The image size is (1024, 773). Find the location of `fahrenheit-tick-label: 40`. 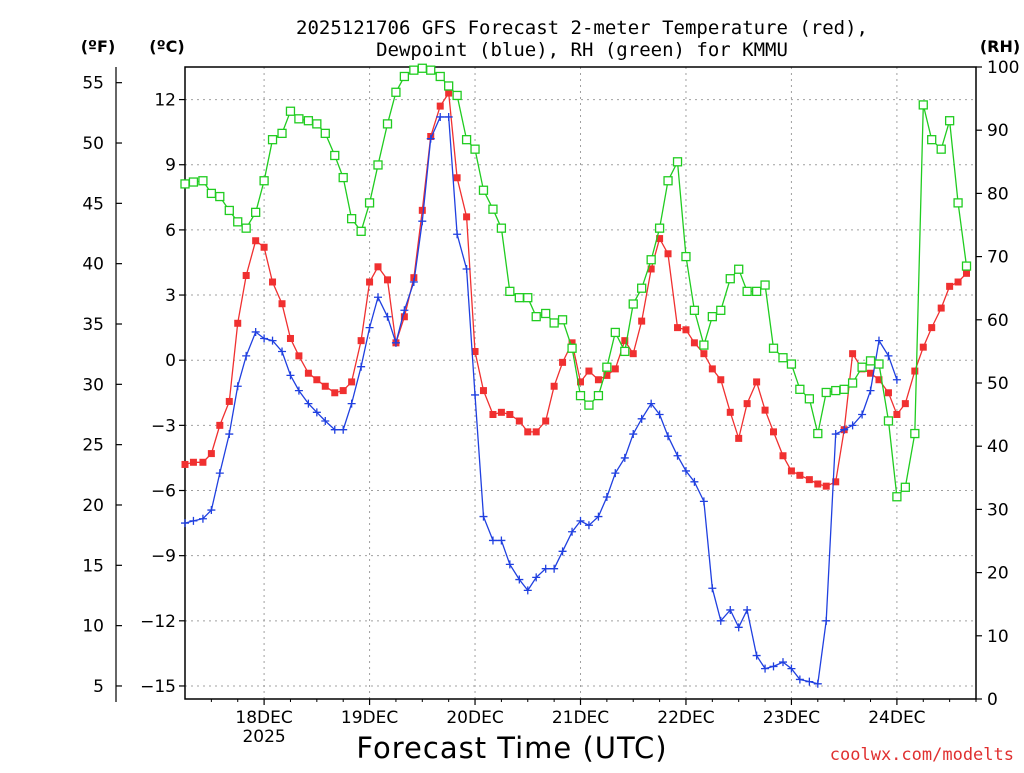

fahrenheit-tick-label: 40 is located at coordinates (93, 265).